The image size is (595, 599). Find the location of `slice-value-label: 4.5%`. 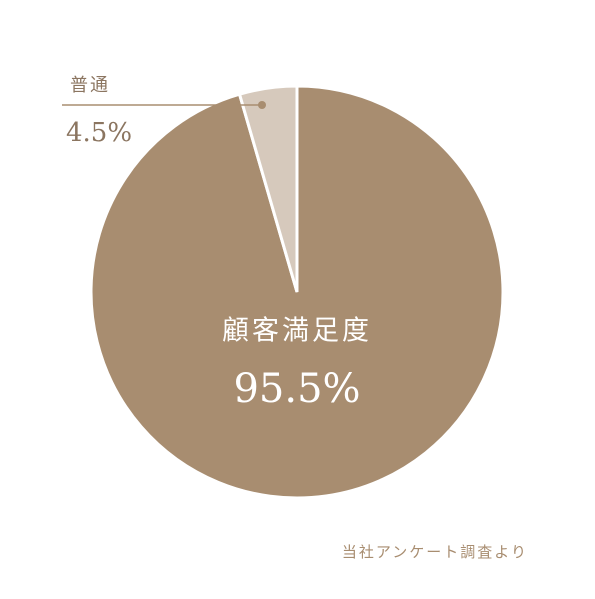

slice-value-label: 4.5% is located at coordinates (99, 133).